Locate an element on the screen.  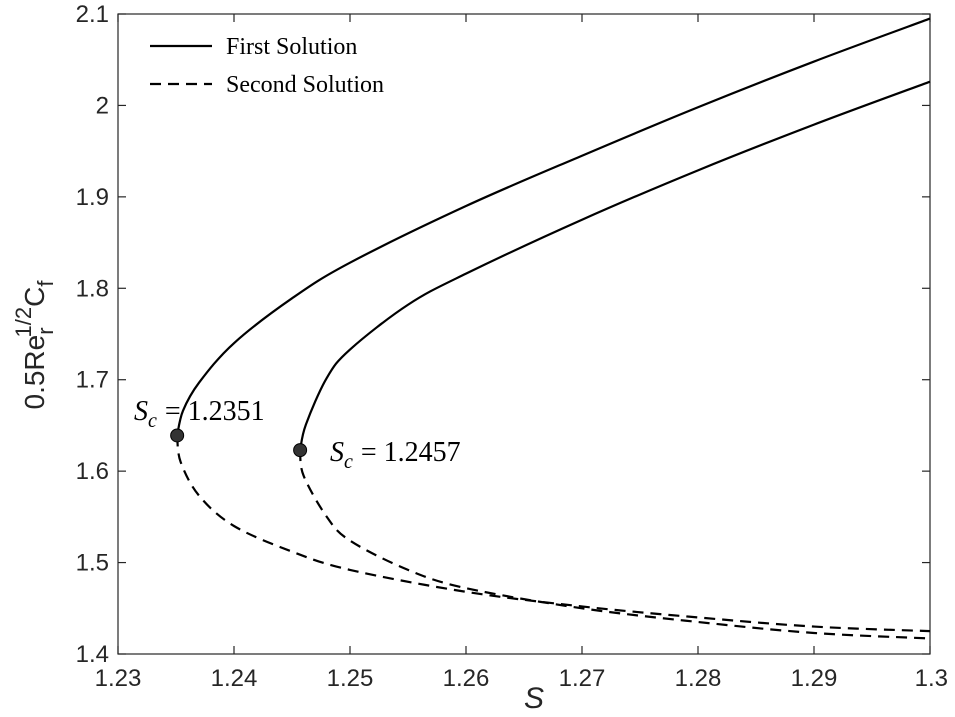
y-tick-label: 2.1 is located at coordinates (92, 14).